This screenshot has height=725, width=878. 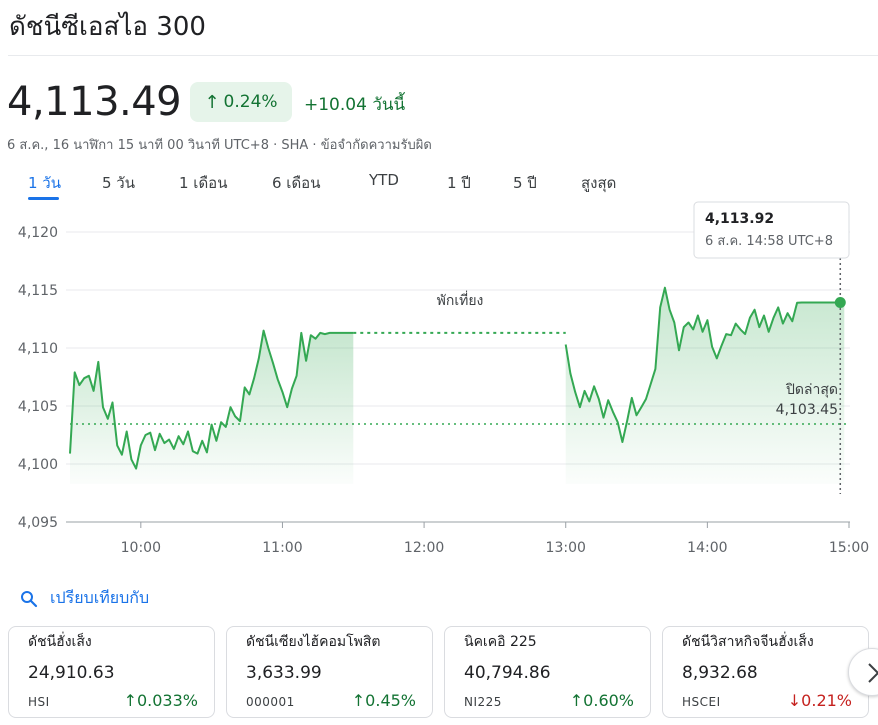 What do you see at coordinates (707, 548) in the screenshot?
I see `x-tick-label: 14:00` at bounding box center [707, 548].